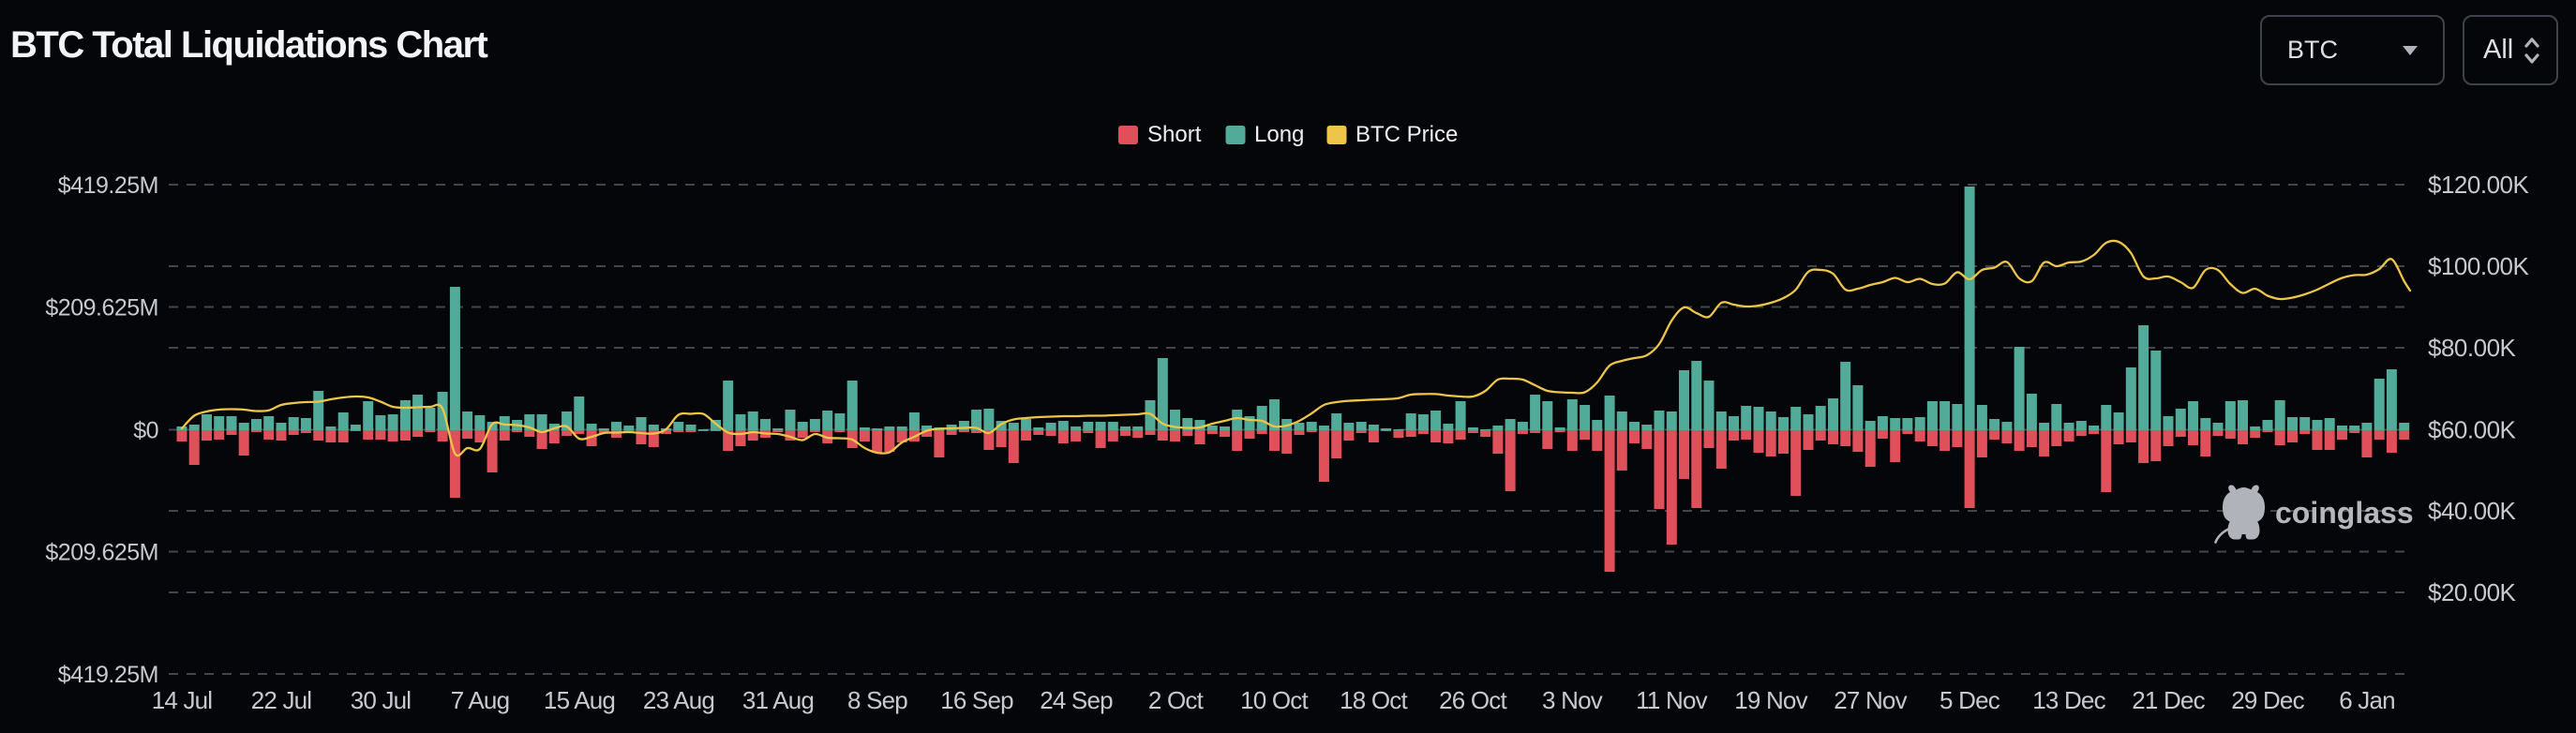 This screenshot has width=2576, height=733. Describe the element at coordinates (1374, 700) in the screenshot. I see `svg-text: 18 Oct` at that location.